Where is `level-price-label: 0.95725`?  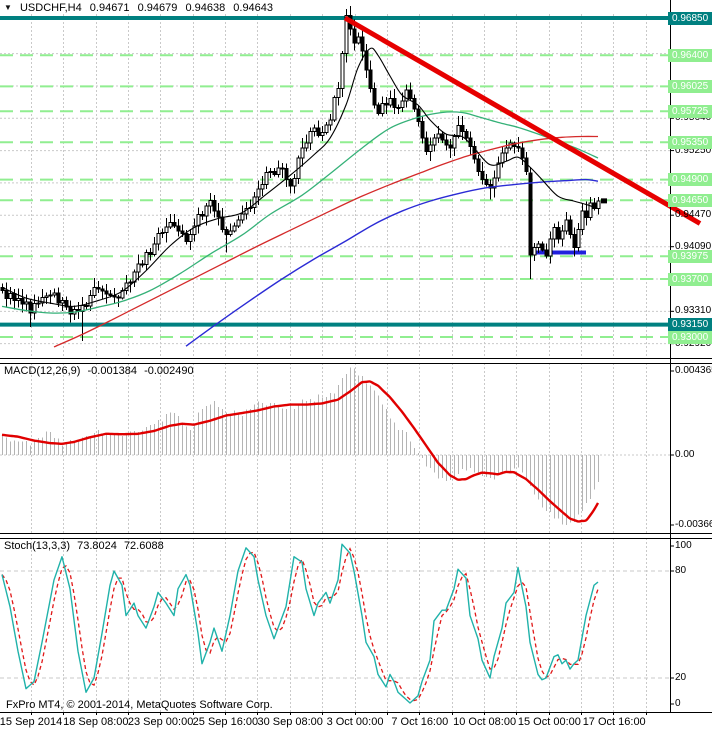
level-price-label: 0.95725 is located at coordinates (690, 111).